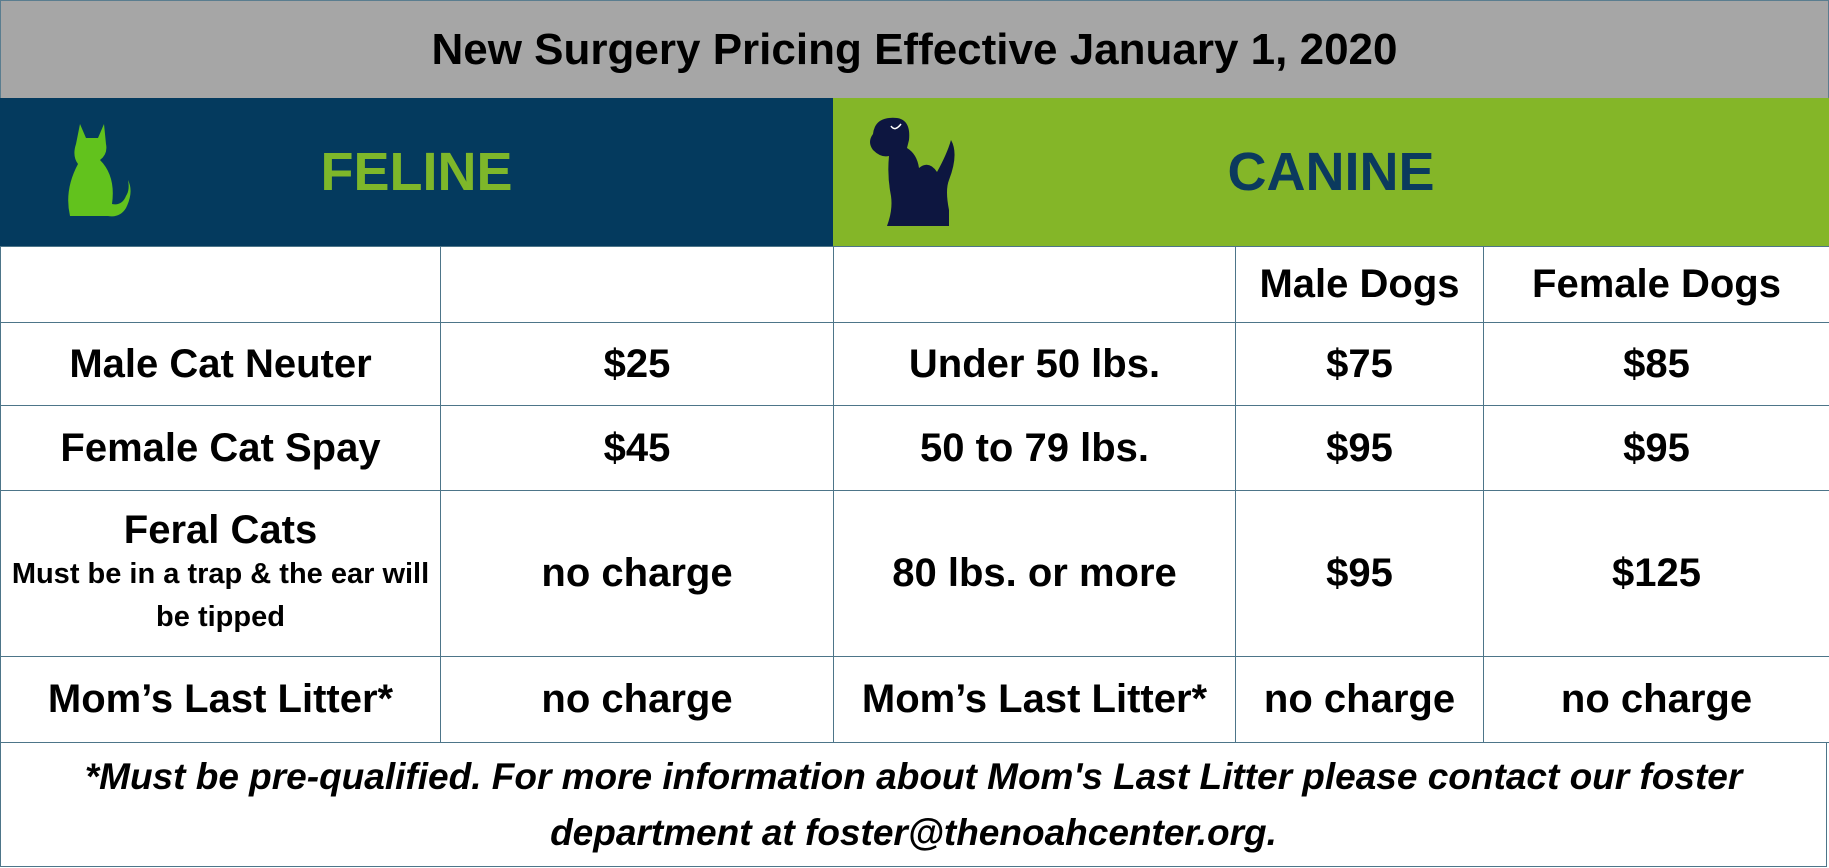 The height and width of the screenshot is (868, 1829). I want to click on cat-icon, so click(99, 170).